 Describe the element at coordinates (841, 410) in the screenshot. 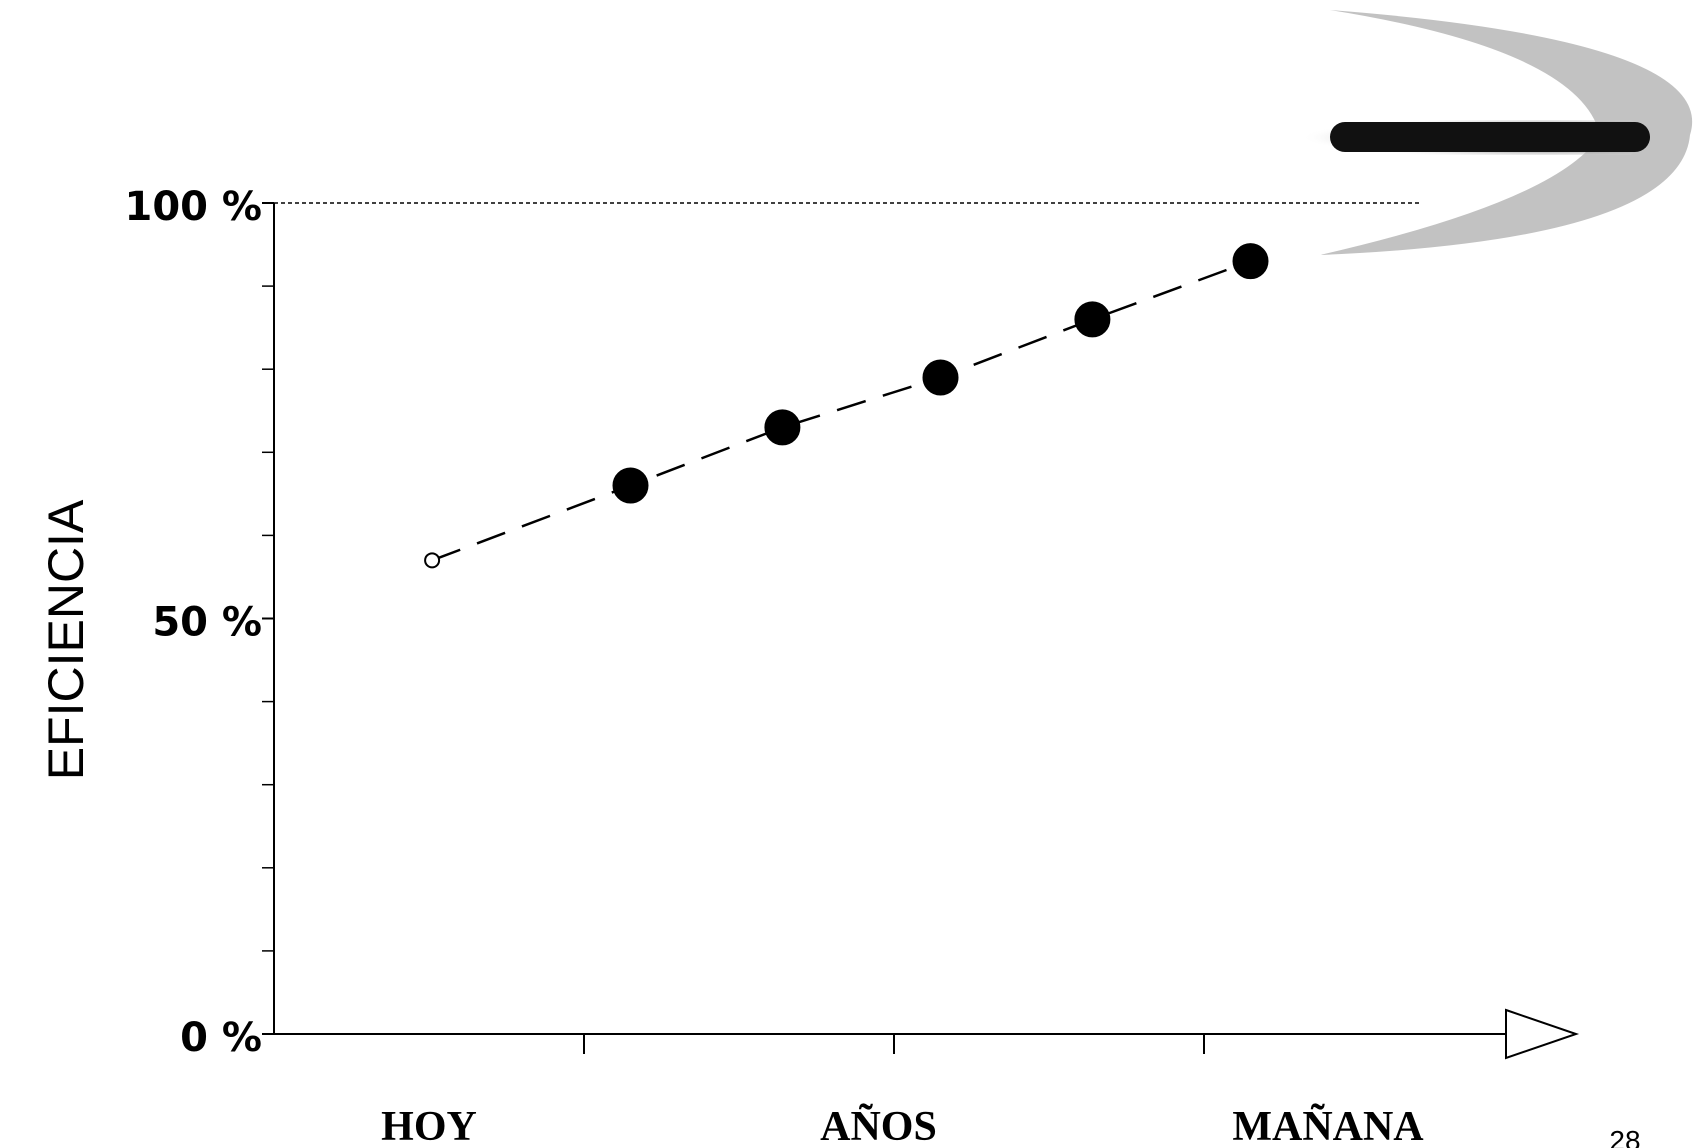

I see `trend-line` at that location.